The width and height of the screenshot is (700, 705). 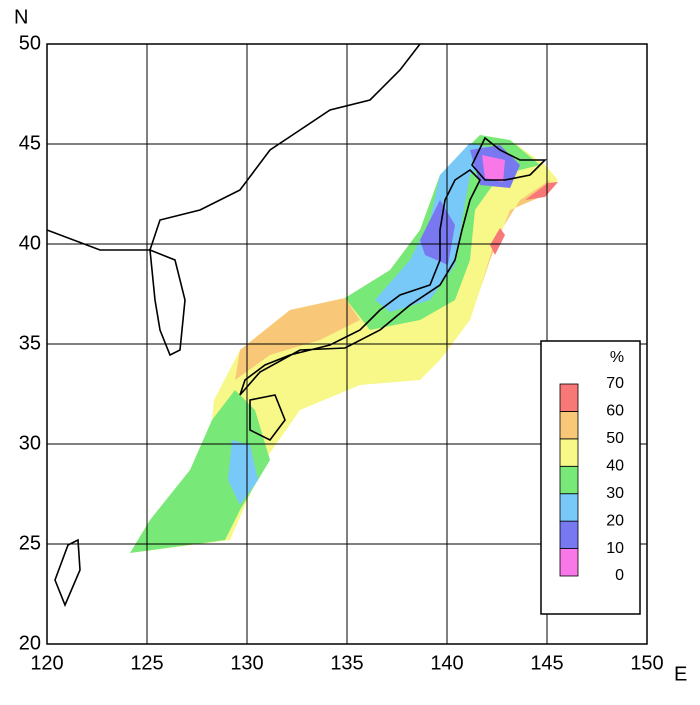 What do you see at coordinates (146, 663) in the screenshot?
I see `x-tick-label: 125` at bounding box center [146, 663].